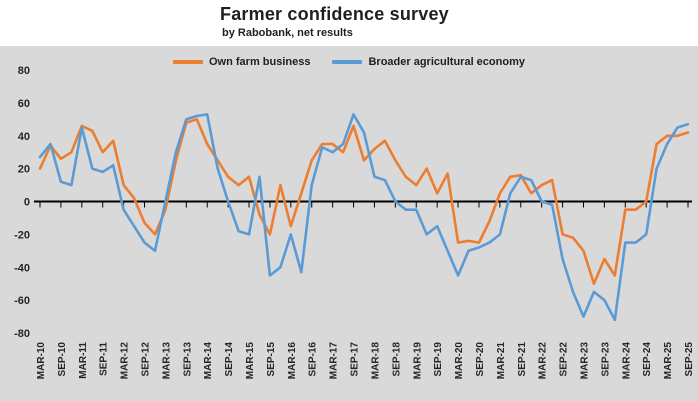 The width and height of the screenshot is (698, 401). Describe the element at coordinates (446, 62) in the screenshot. I see `legend-label-broader-economy: Broader agricultural economy` at that location.